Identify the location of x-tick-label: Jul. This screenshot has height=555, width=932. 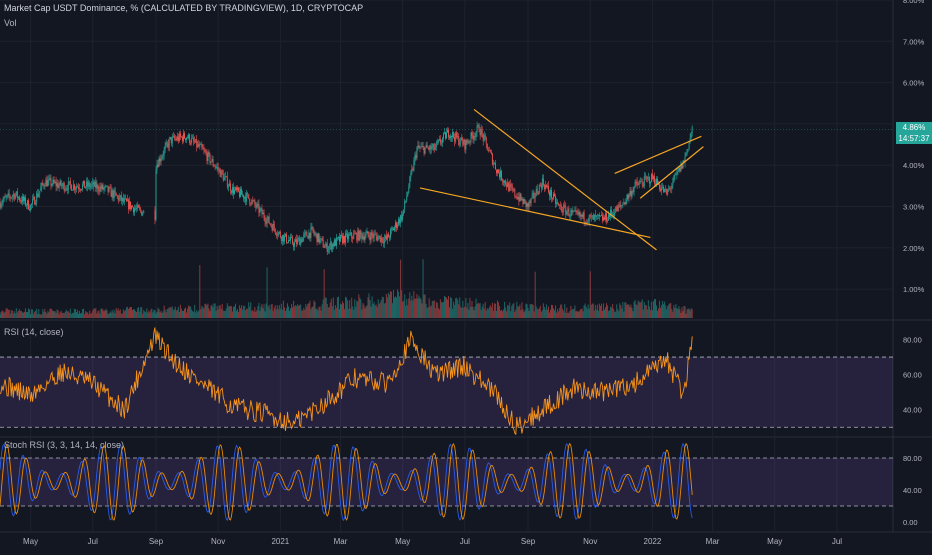
(465, 541).